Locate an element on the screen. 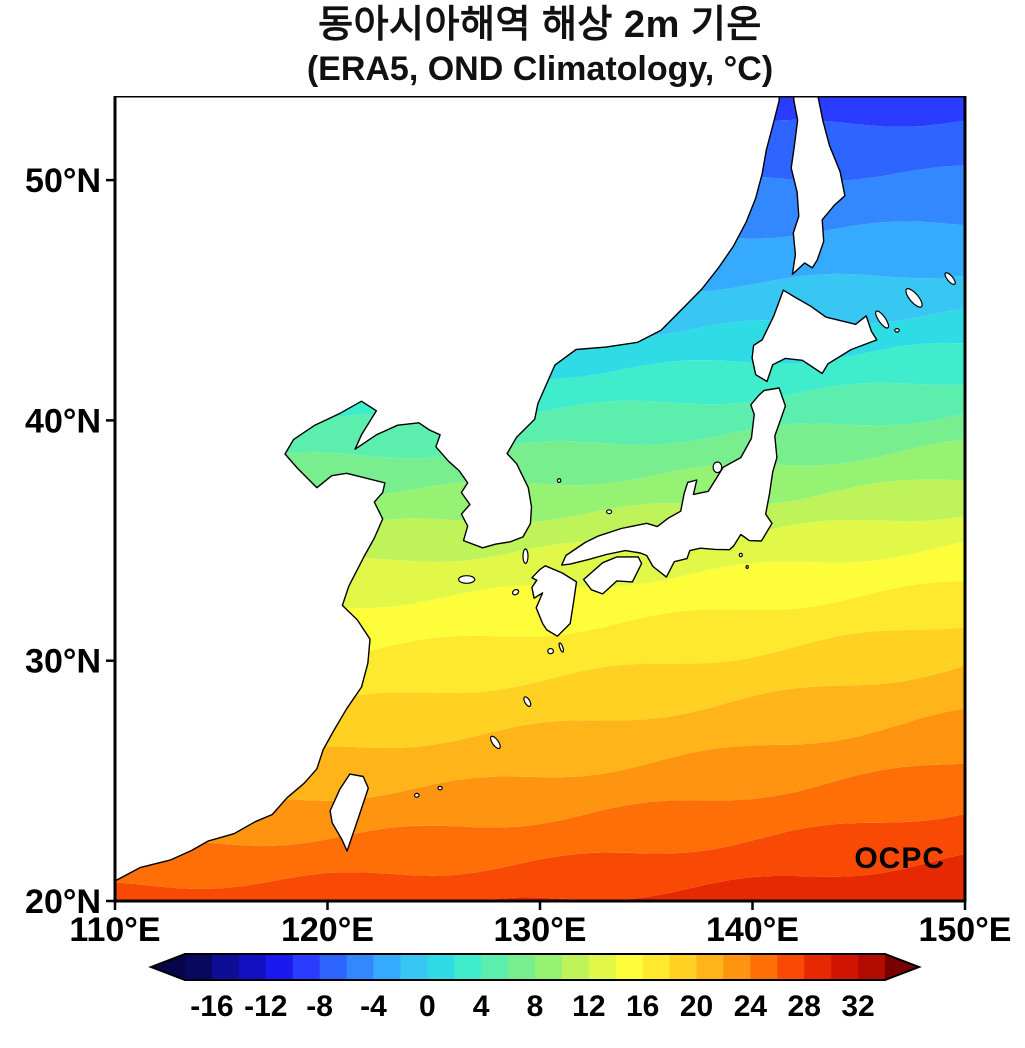  coastline-shikoku is located at coordinates (612, 575).